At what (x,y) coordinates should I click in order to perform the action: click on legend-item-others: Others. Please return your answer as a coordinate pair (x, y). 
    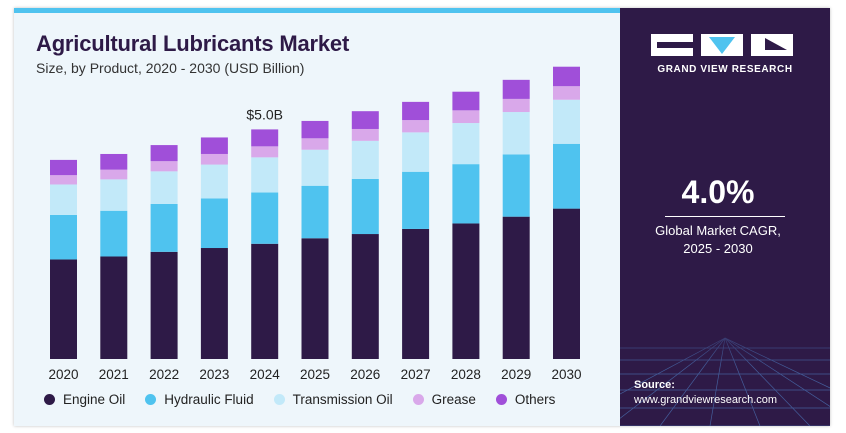
    Looking at the image, I should click on (525, 399).